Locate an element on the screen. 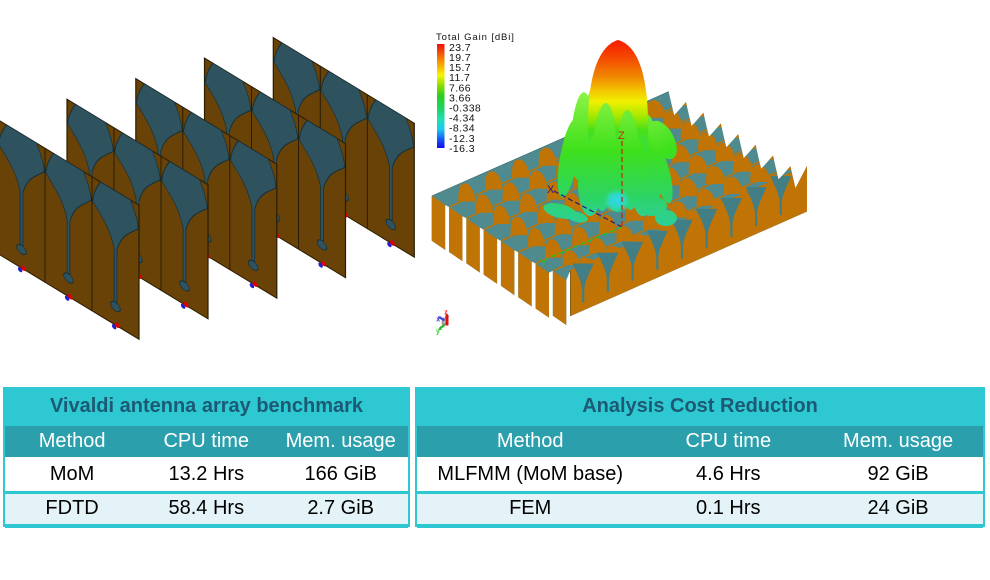  svg-text: y is located at coordinates (438, 332).